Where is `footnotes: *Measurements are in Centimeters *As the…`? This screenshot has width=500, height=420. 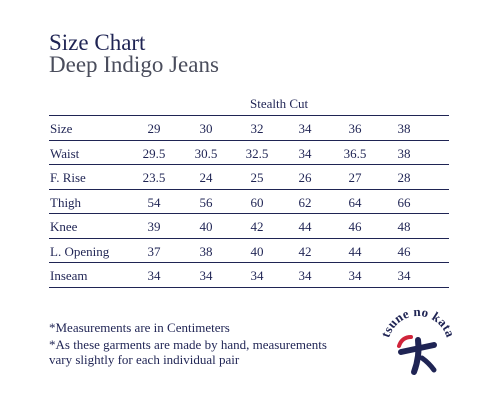 footnotes: *Measurements are in Centimeters *As the… is located at coordinates (199, 343).